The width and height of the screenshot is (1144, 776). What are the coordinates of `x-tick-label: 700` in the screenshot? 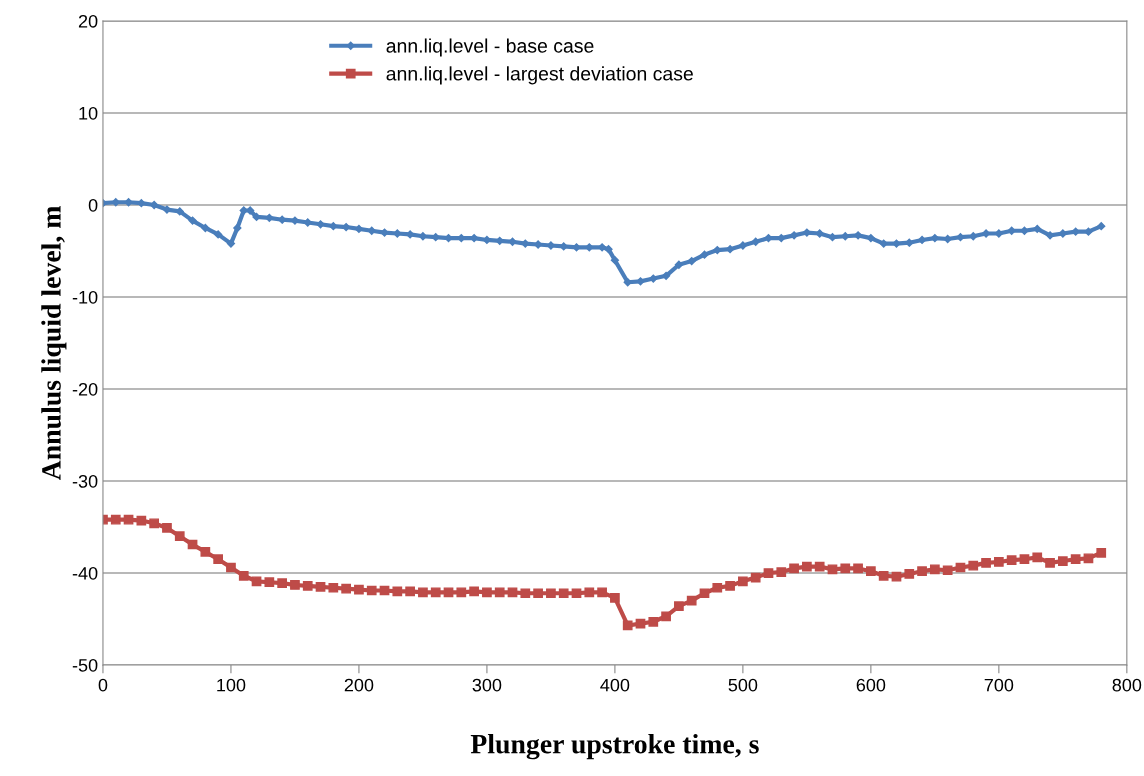 It's located at (999, 685).